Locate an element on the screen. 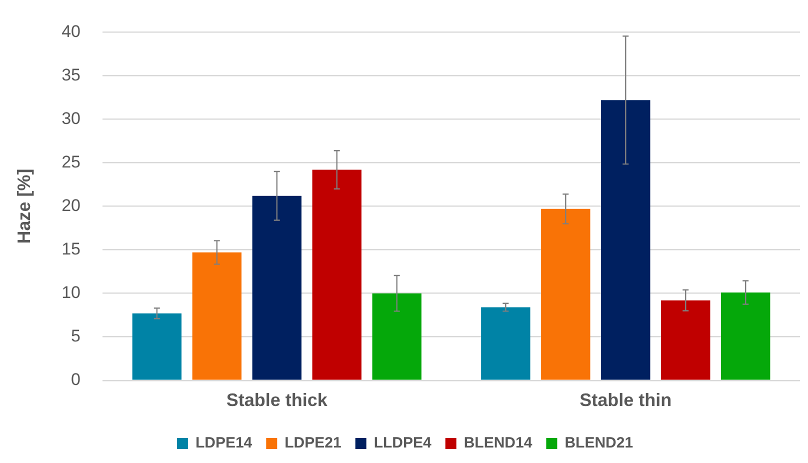 The image size is (808, 463). x-tick-label: Stable thick is located at coordinates (277, 400).